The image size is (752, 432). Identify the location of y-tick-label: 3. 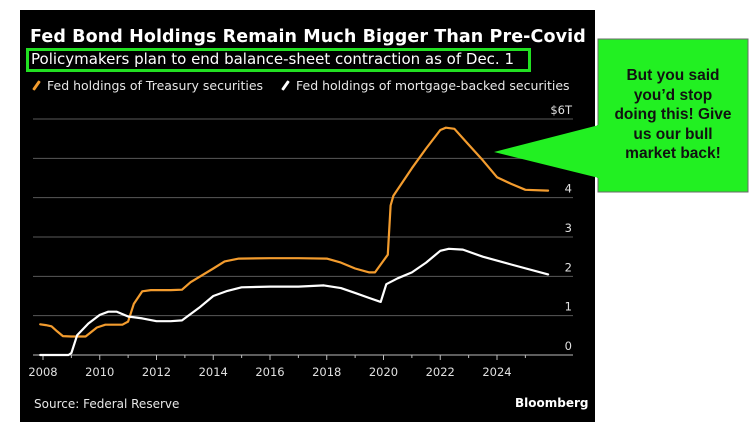
(568, 228).